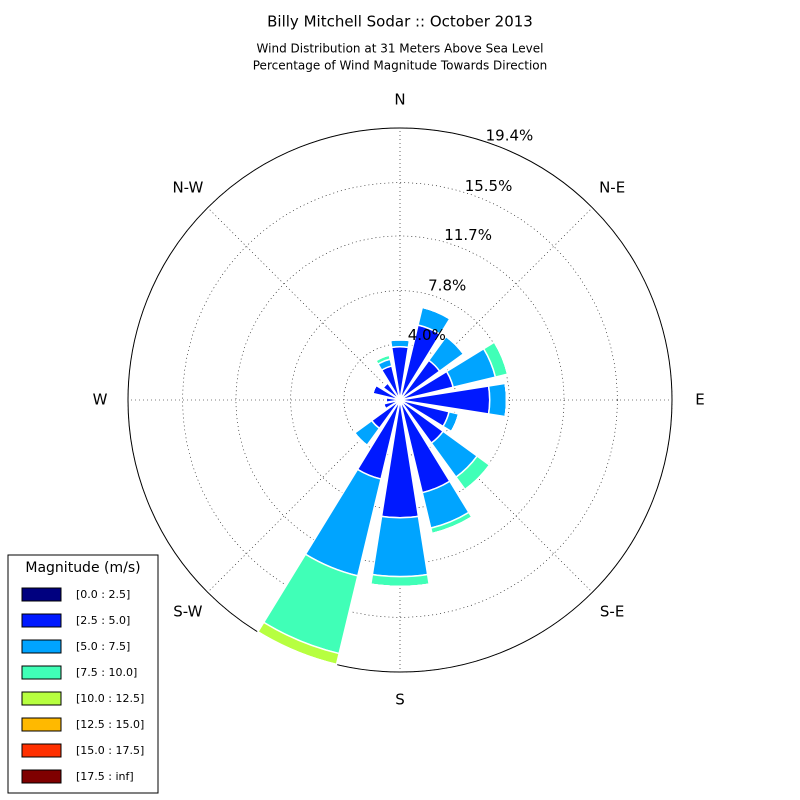 This screenshot has height=800, width=800. Describe the element at coordinates (110, 750) in the screenshot. I see `legend-label: [15.0 : 17.5]` at that location.